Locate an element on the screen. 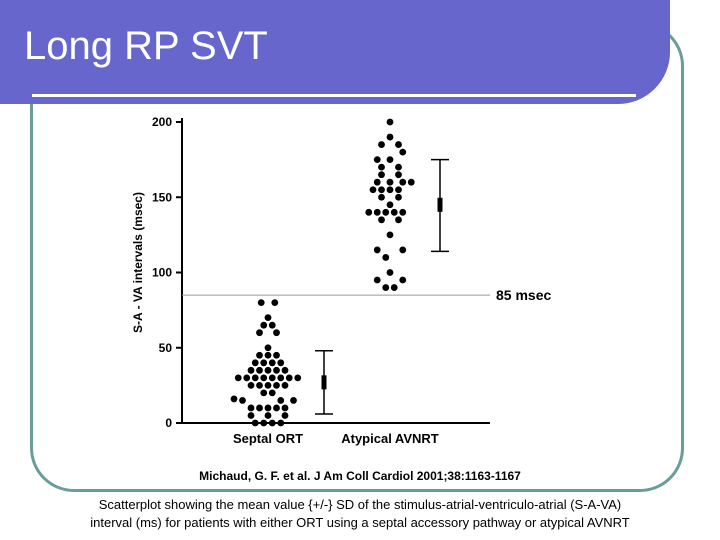 The image size is (720, 540). x-category-label: Septal ORT is located at coordinates (268, 438).